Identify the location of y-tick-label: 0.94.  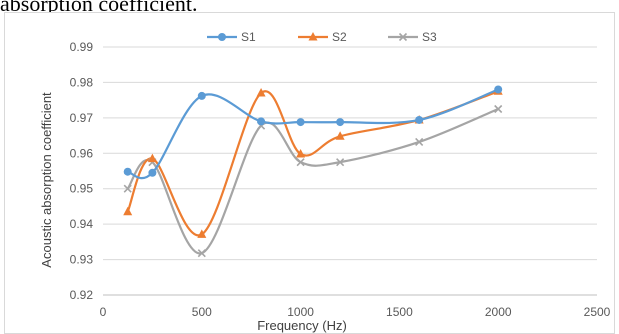
(82, 224).